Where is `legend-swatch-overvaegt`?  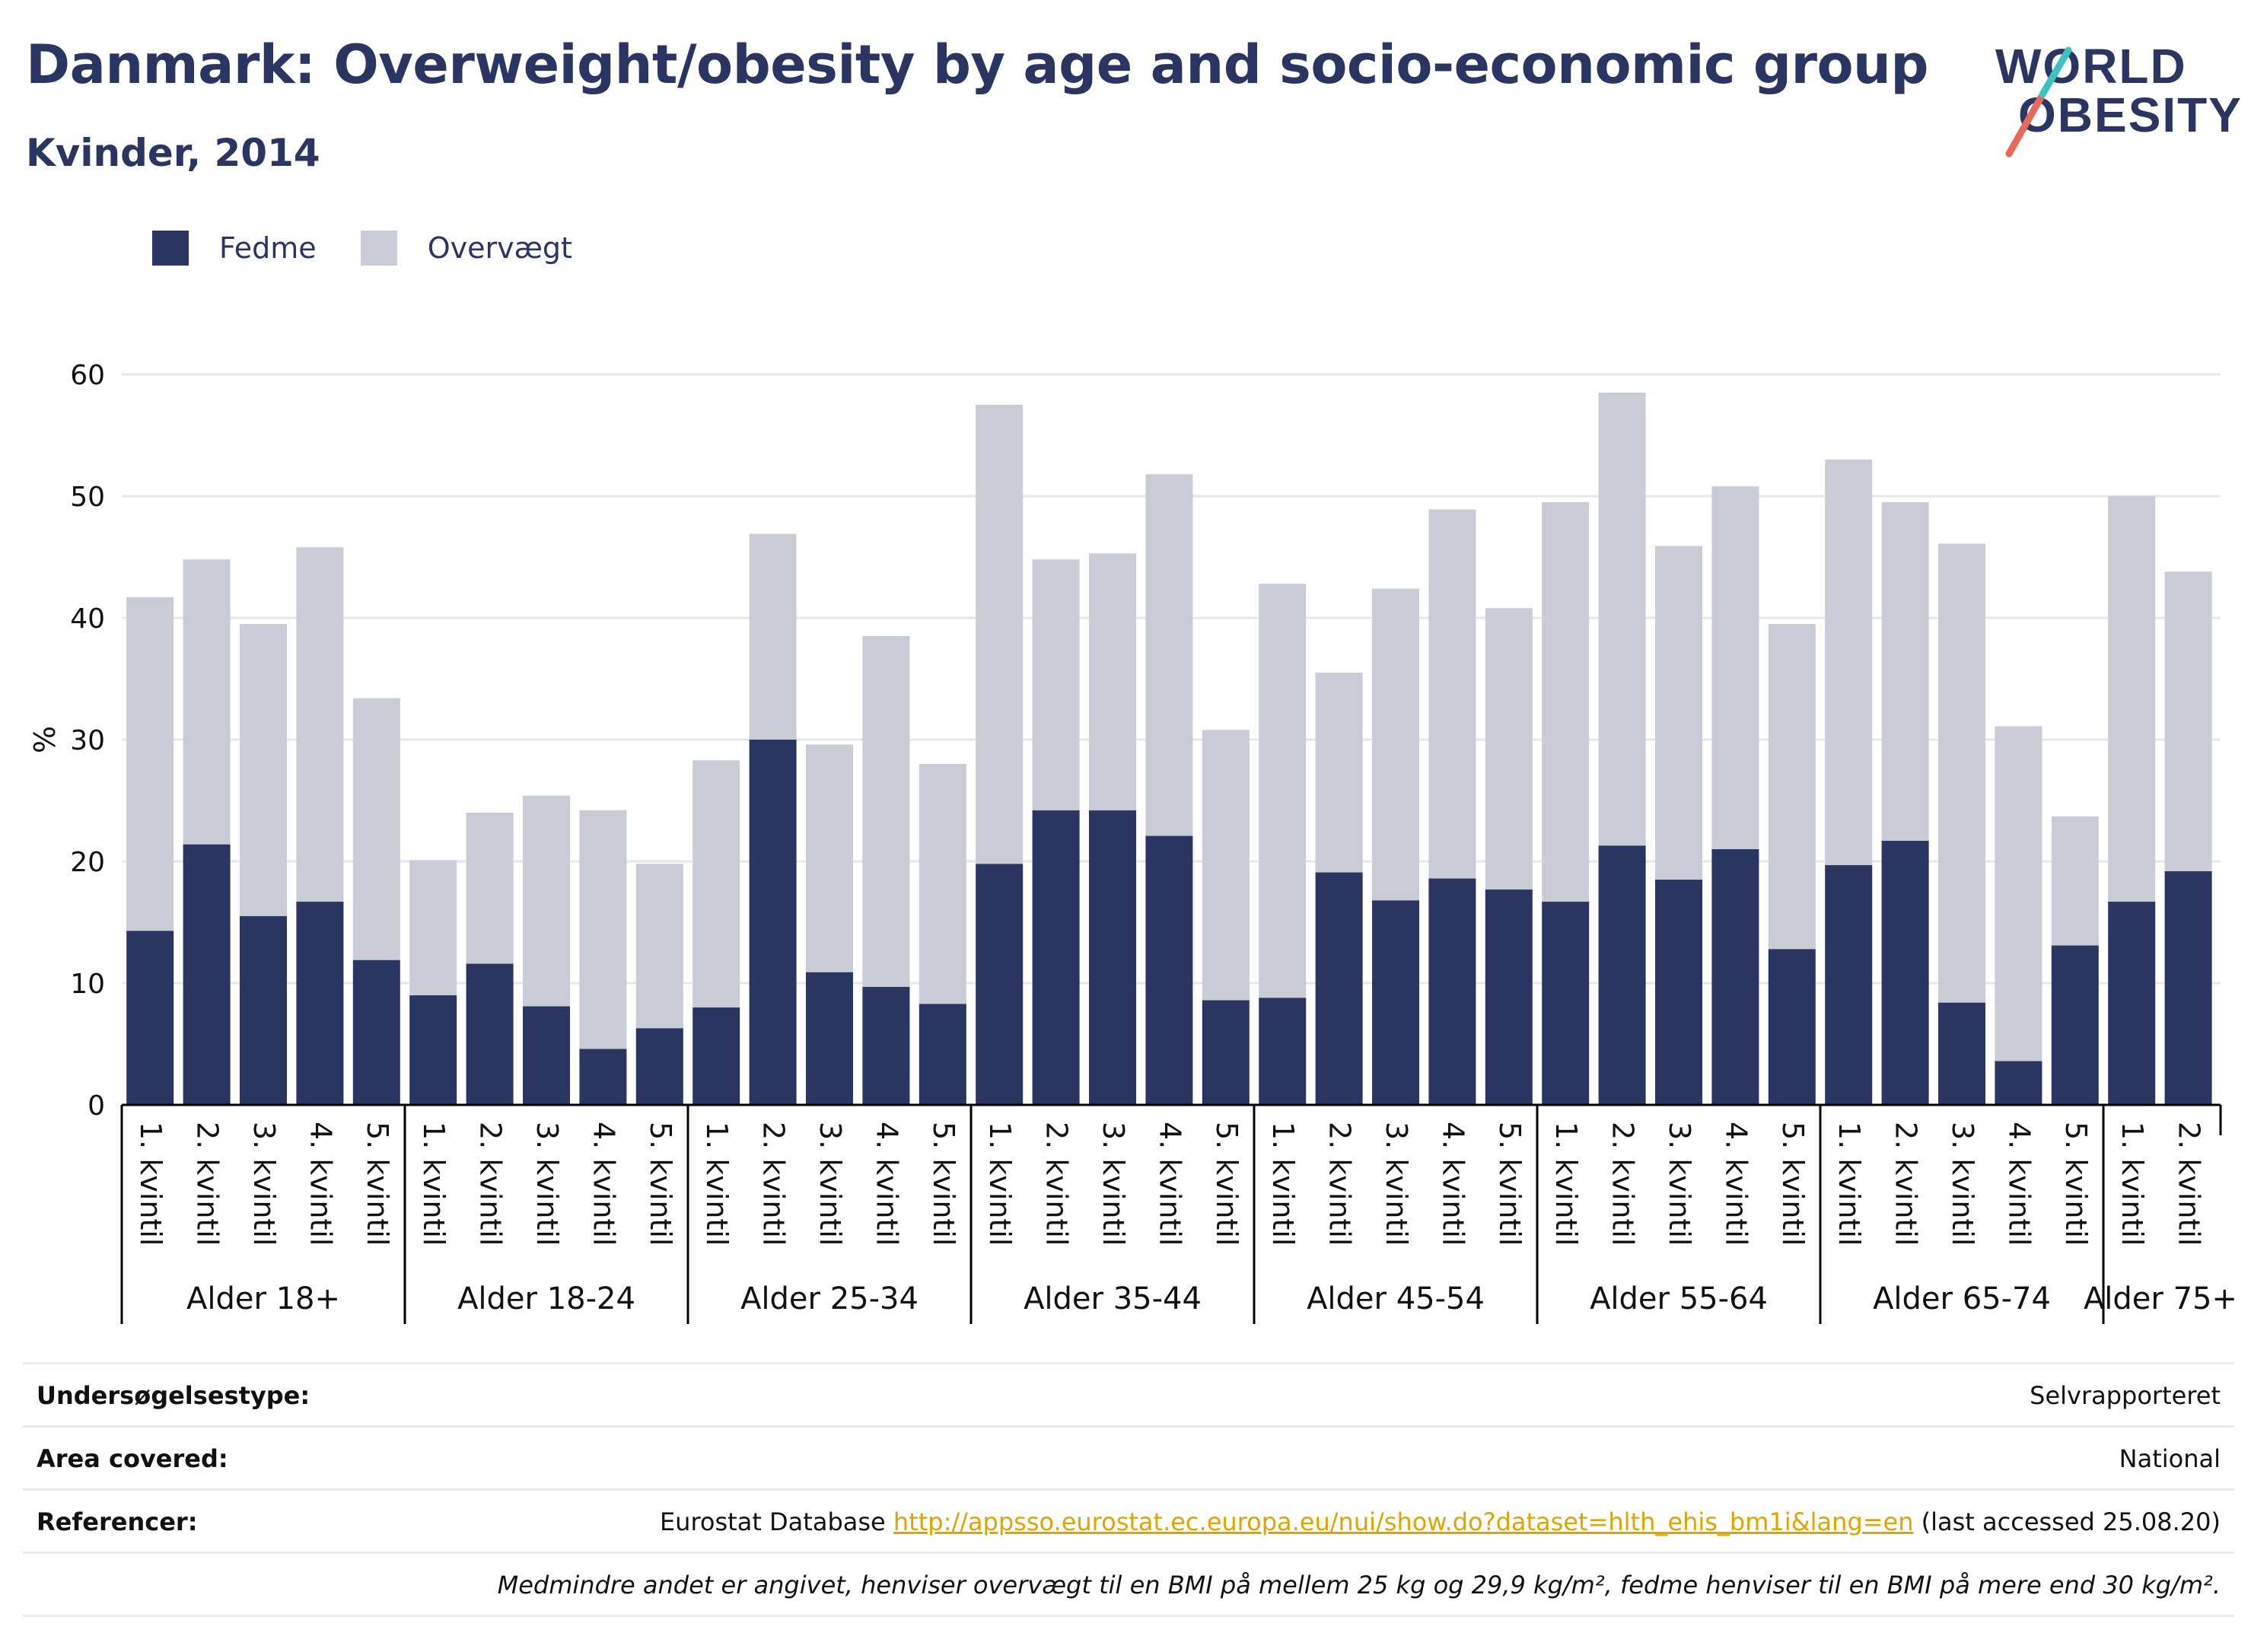
legend-swatch-overvaegt is located at coordinates (378, 249).